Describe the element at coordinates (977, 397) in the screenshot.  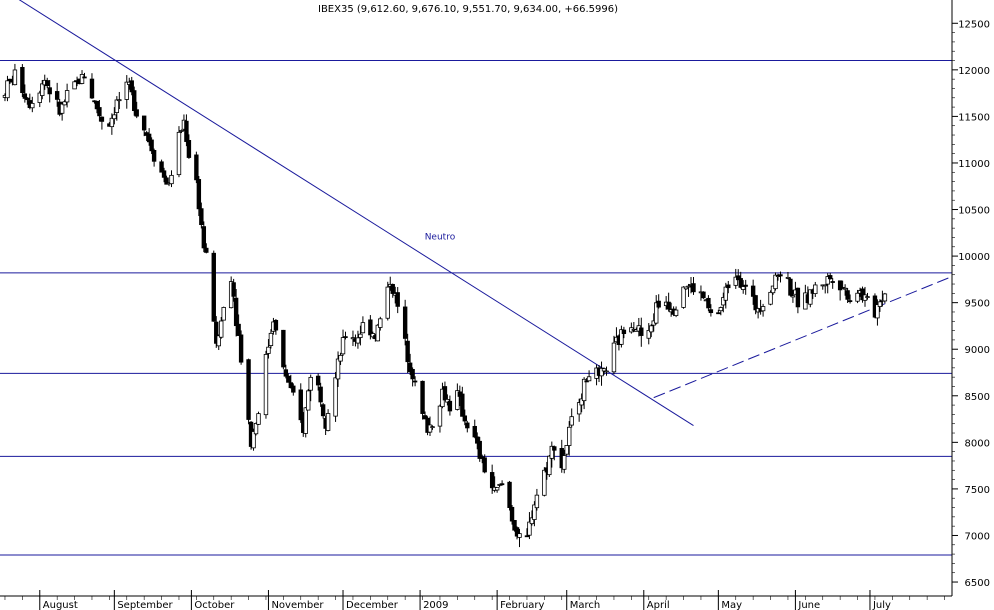
I see `y-tick-label: 8500` at that location.